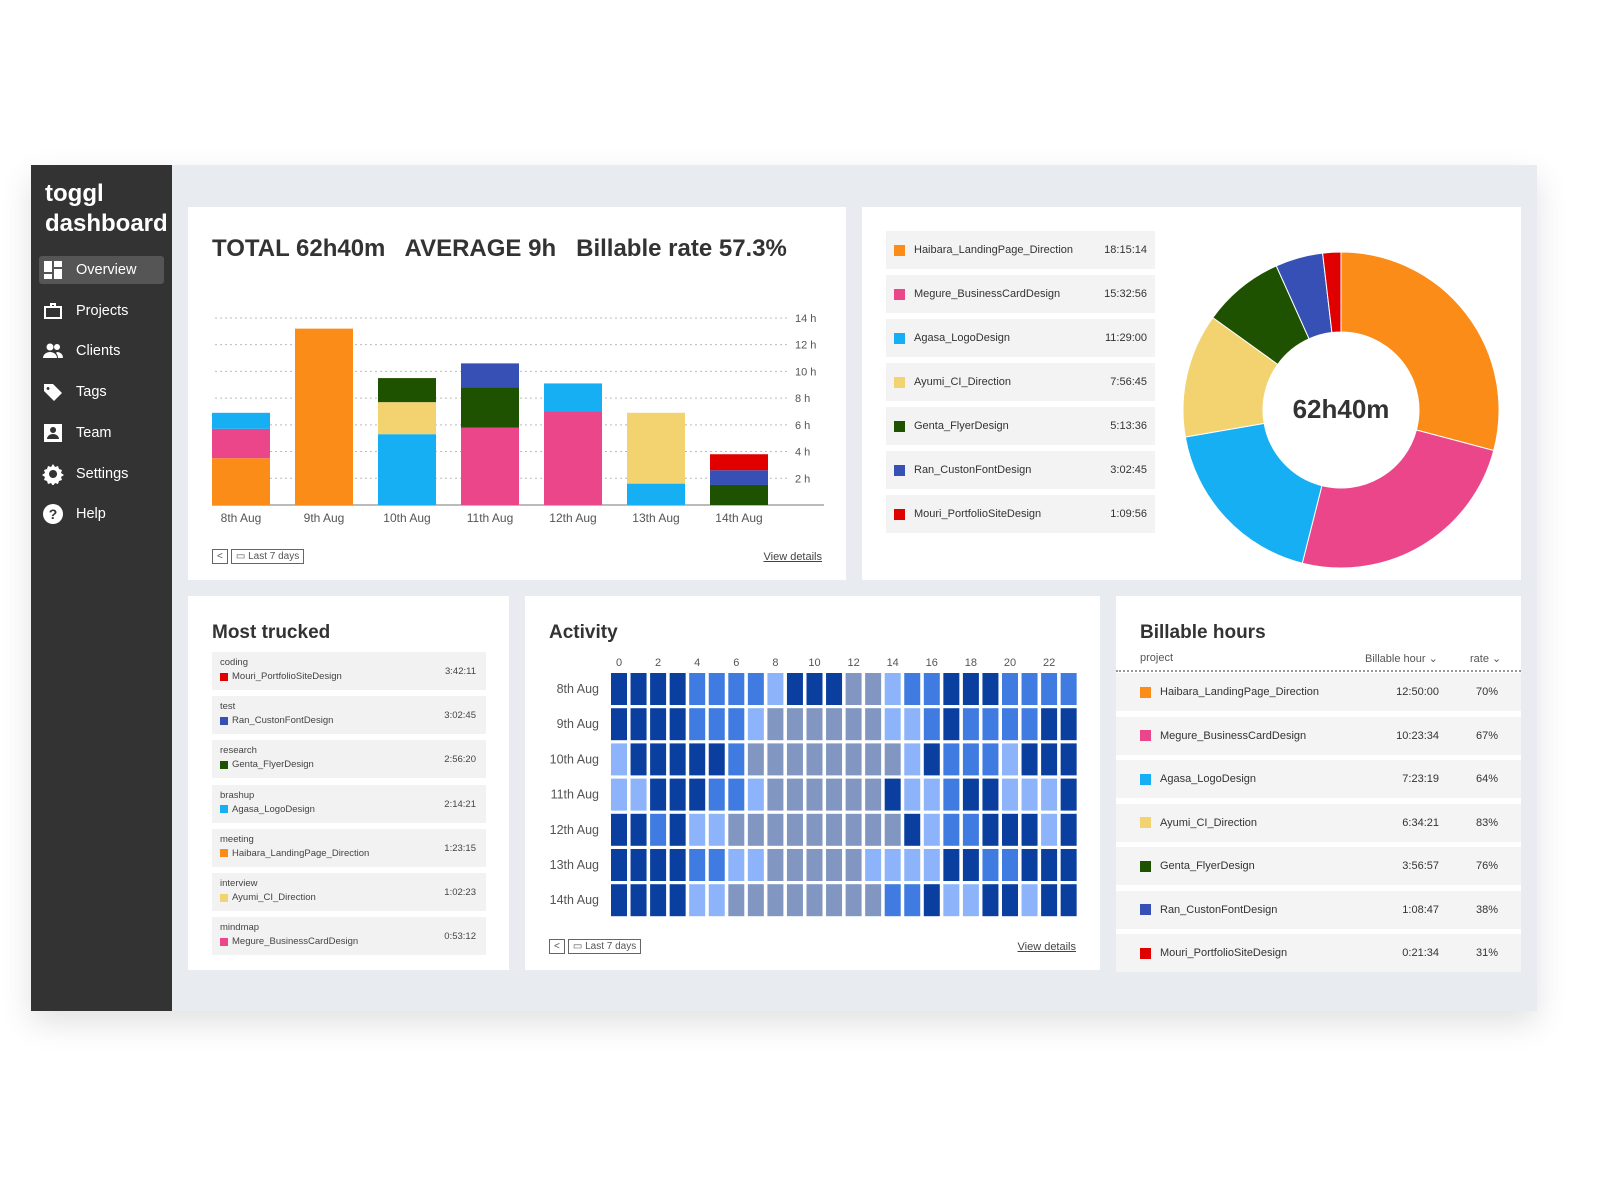 The height and width of the screenshot is (1200, 1600). What do you see at coordinates (1318, 822) in the screenshot?
I see `table-row: Ayumi_CI_Direction 6:34:21 83%` at bounding box center [1318, 822].